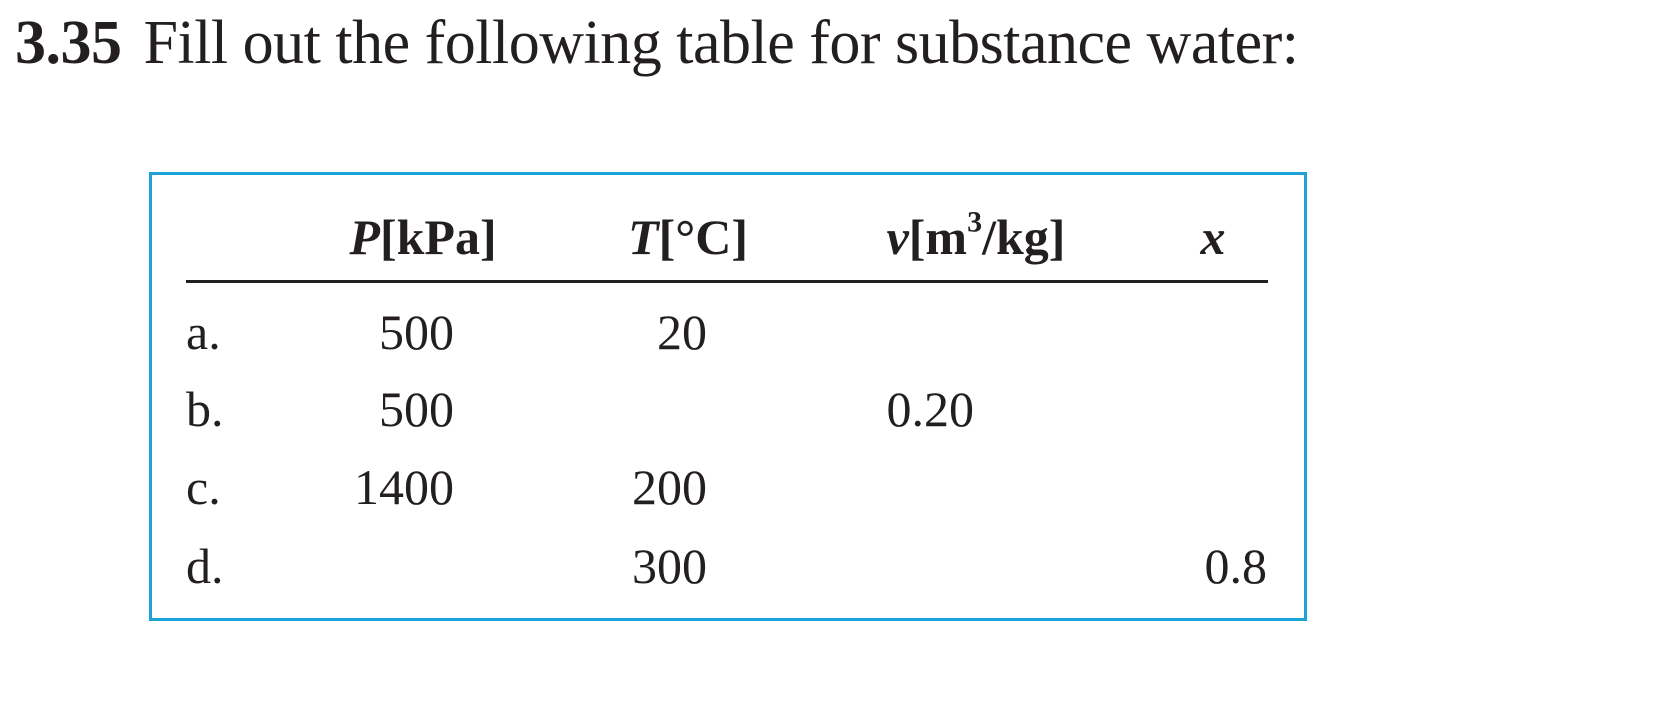 This screenshot has width=1679, height=717. What do you see at coordinates (930, 409) in the screenshot?
I see `cell-volume: 0.20` at bounding box center [930, 409].